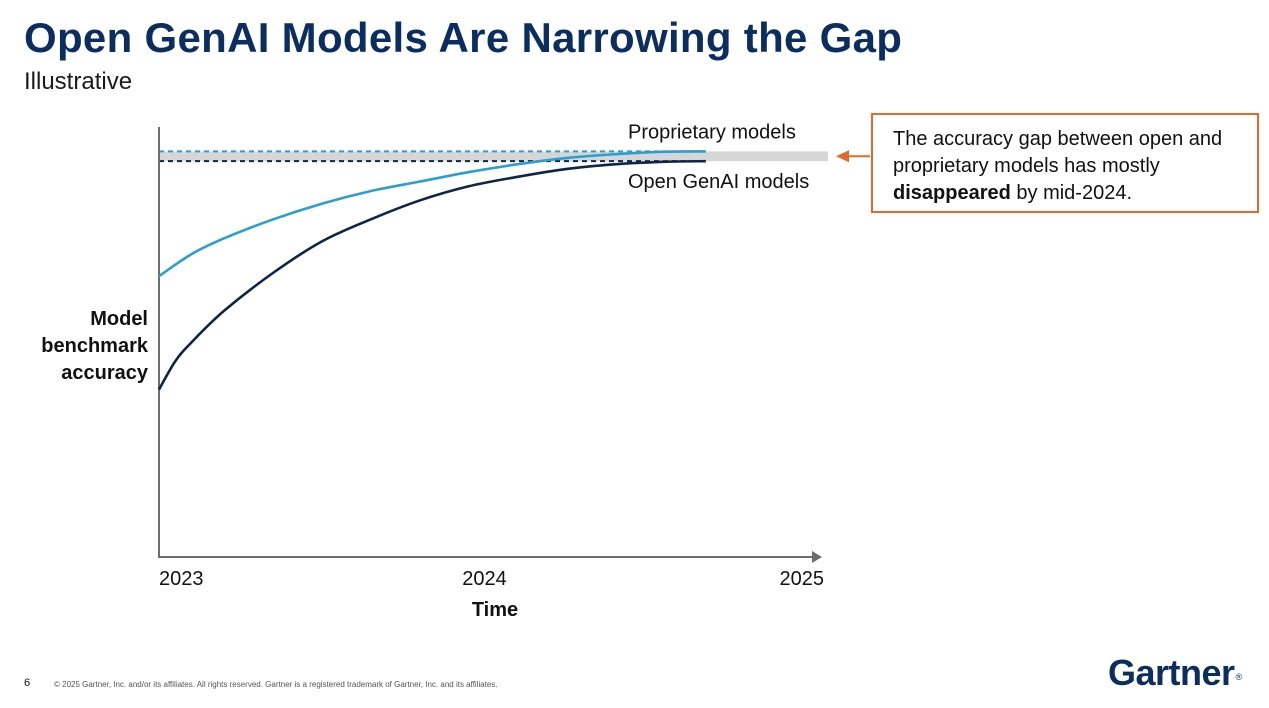 Image resolution: width=1269 pixels, height=708 pixels. I want to click on gartner-logo: Gartner®, so click(1175, 673).